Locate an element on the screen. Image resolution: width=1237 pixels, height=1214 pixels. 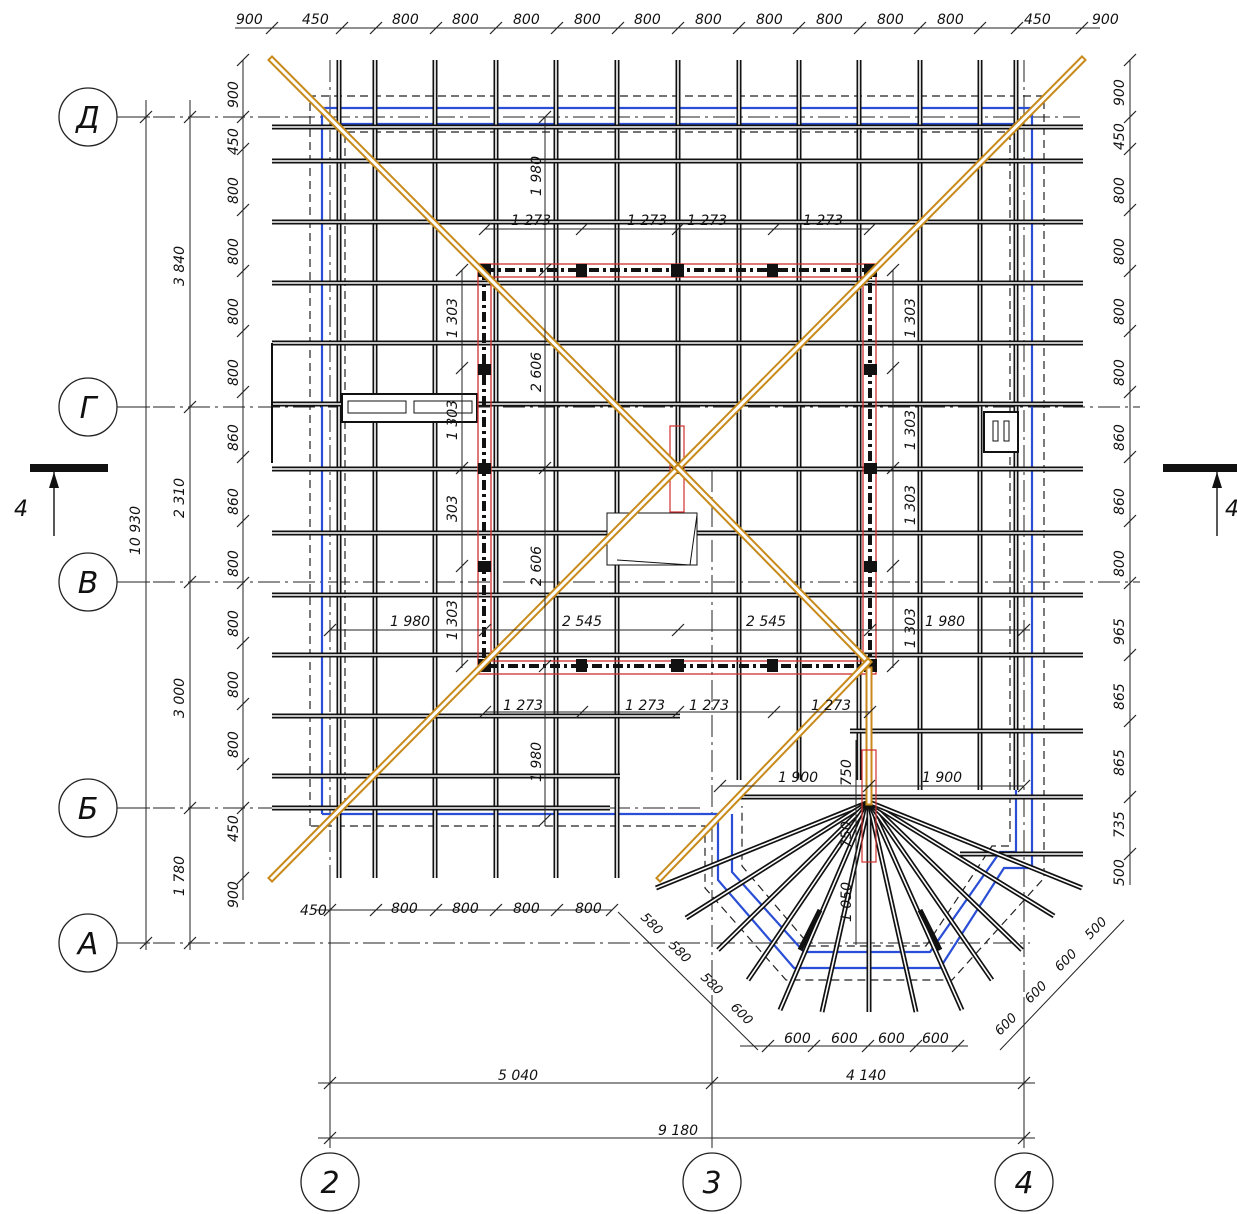
dim-half-span-1: 2 545 is located at coordinates (766, 622).